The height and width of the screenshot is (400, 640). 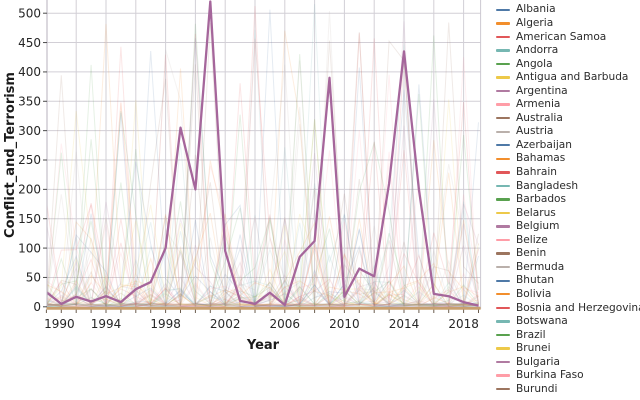 I want to click on legend-item: Angola, so click(x=568, y=64).